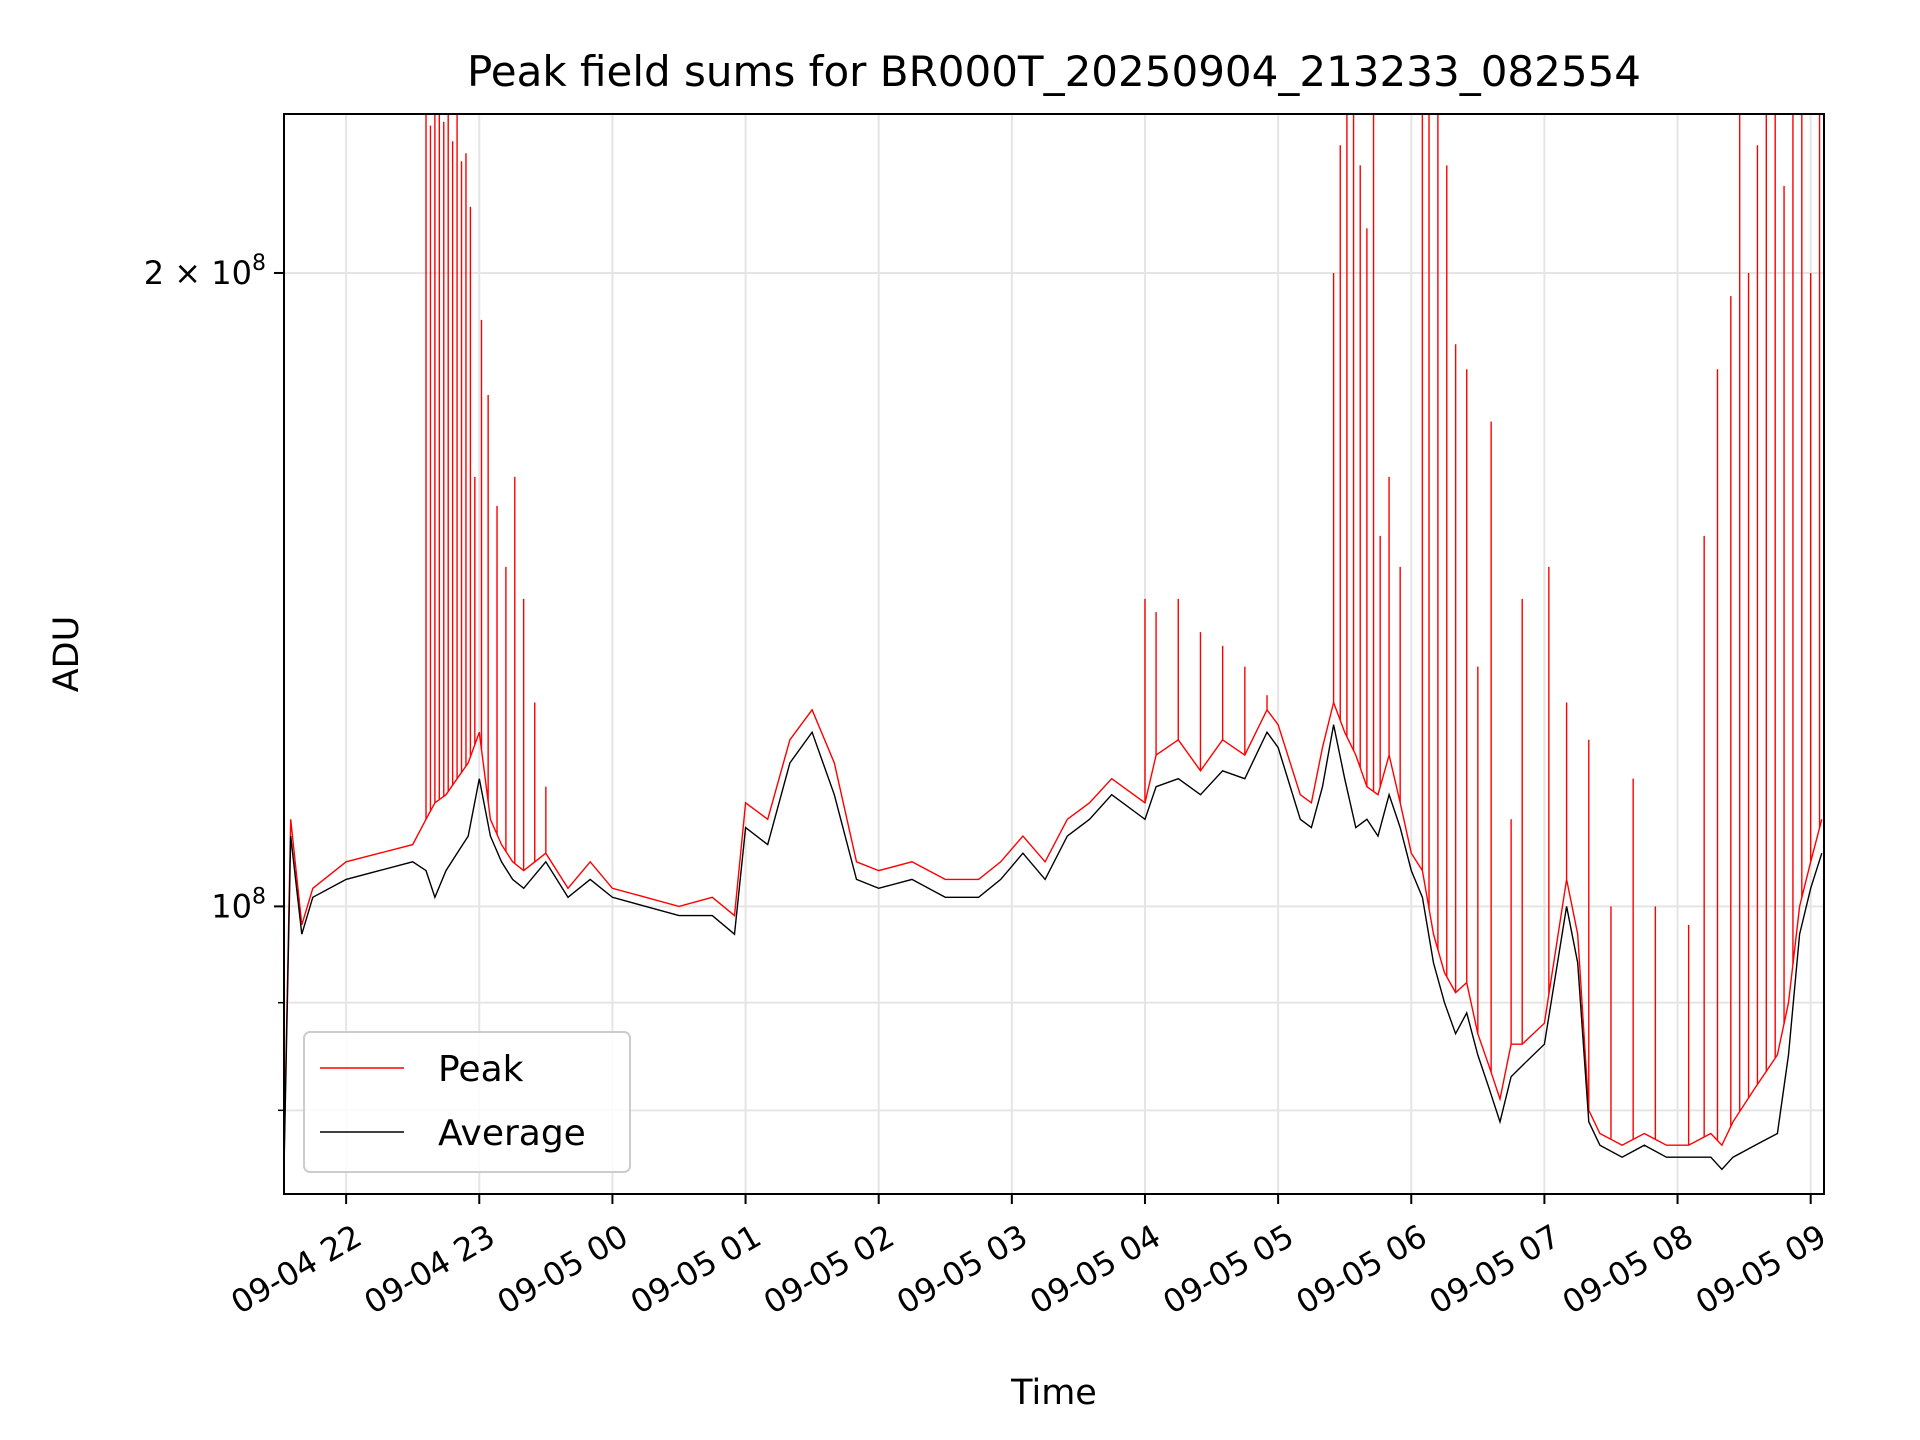  Describe the element at coordinates (1053, 1393) in the screenshot. I see `x-axis-label: Time` at that location.